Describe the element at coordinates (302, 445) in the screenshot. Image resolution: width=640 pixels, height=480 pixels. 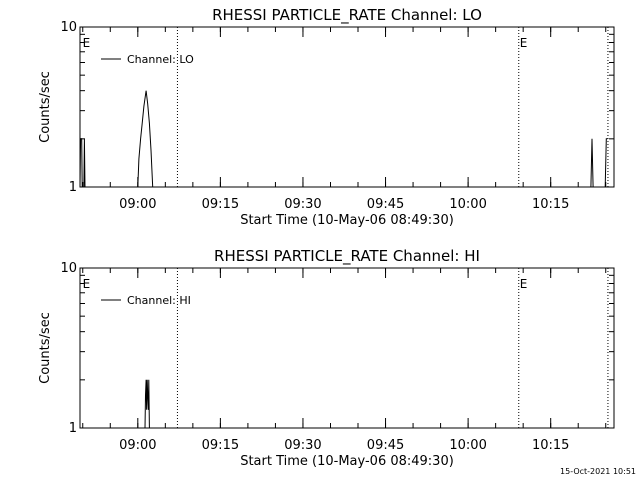
I see `chart-1-xtick-label-2: 09:30` at that location.